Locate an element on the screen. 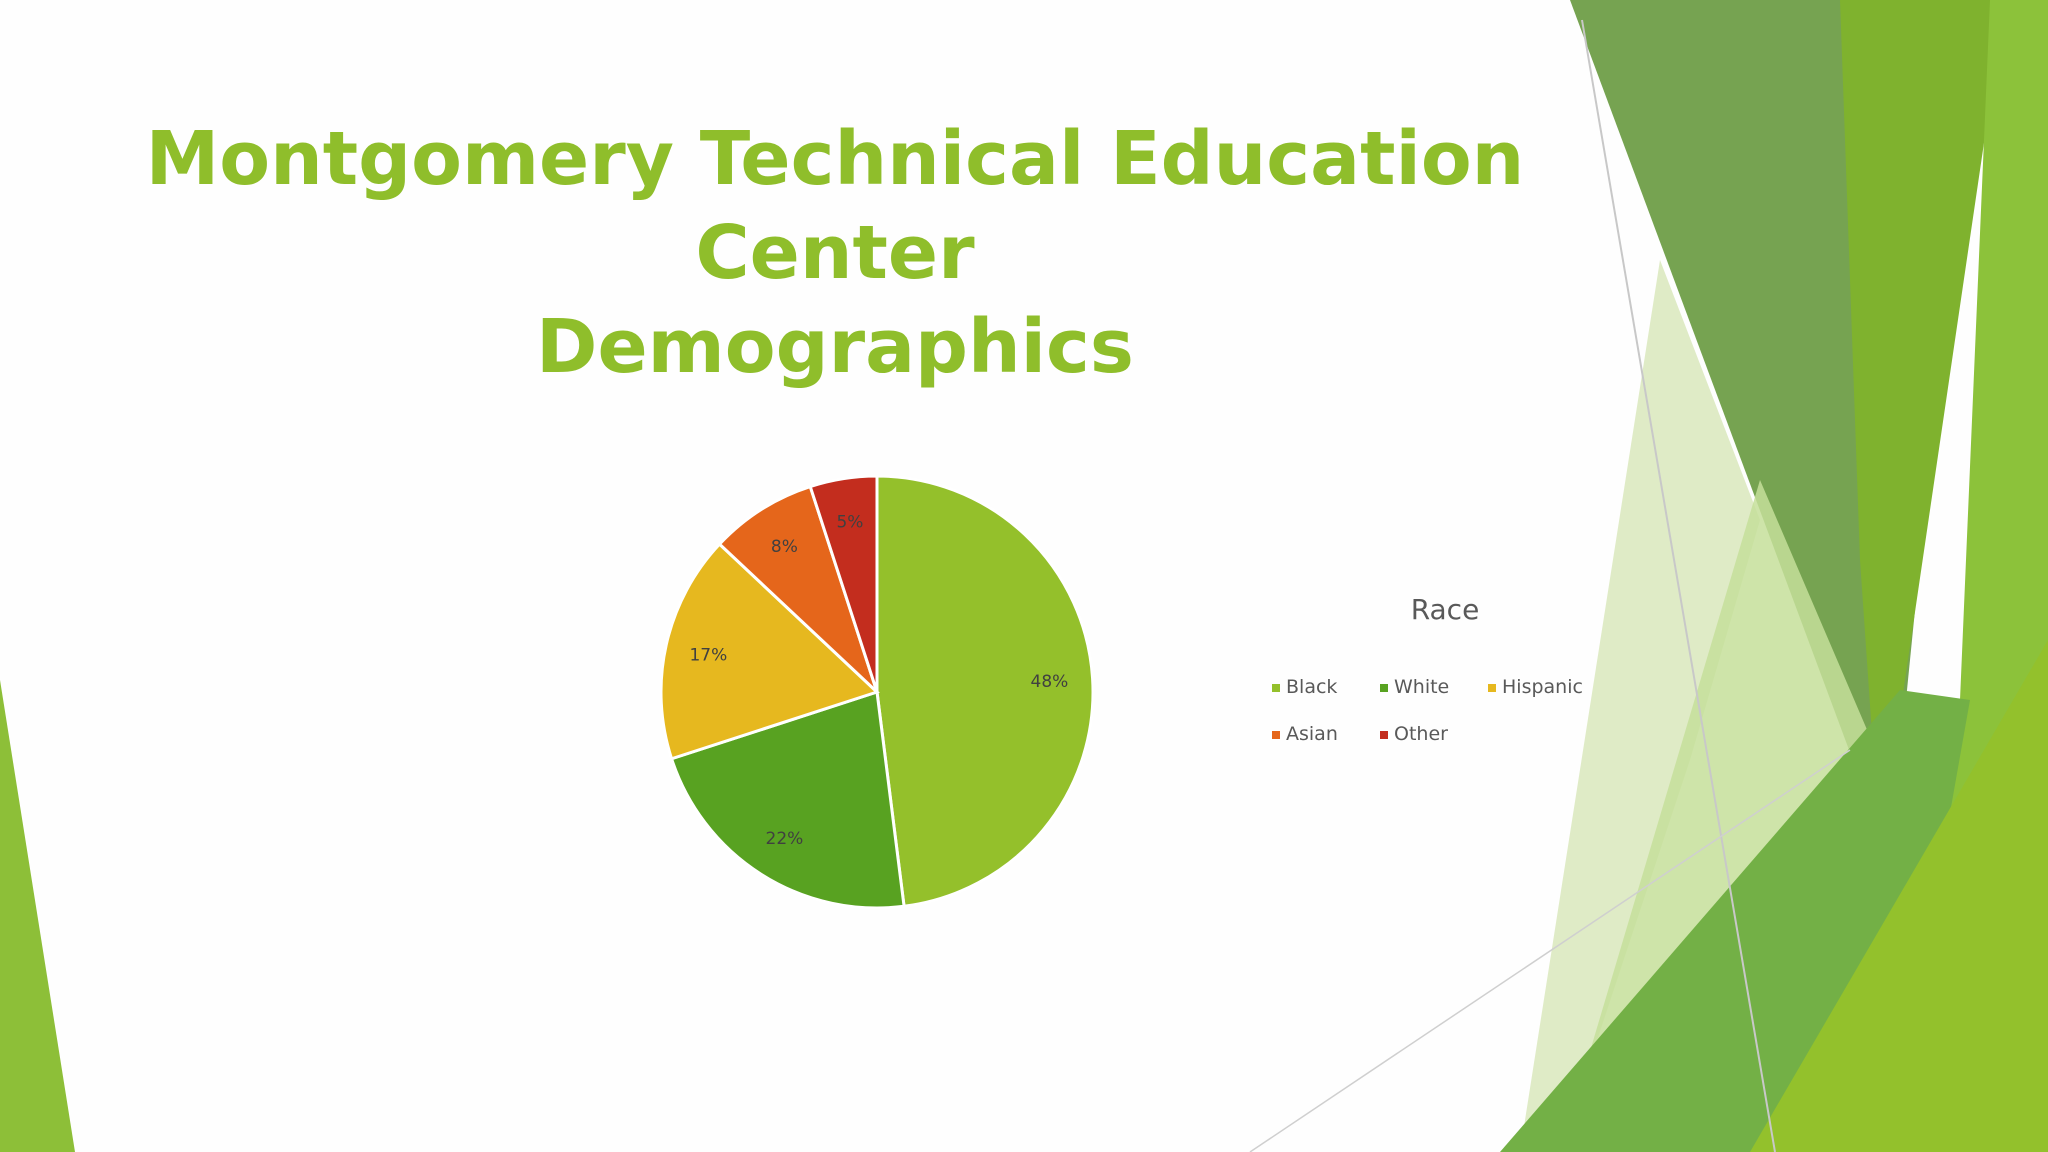 The width and height of the screenshot is (2048, 1152). legend-item-black: Black is located at coordinates (1304, 687).